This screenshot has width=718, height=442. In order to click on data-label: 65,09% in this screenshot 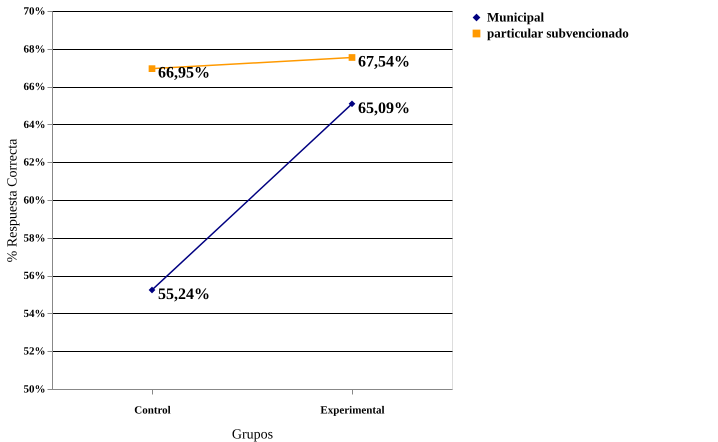, I will do `click(384, 108)`.